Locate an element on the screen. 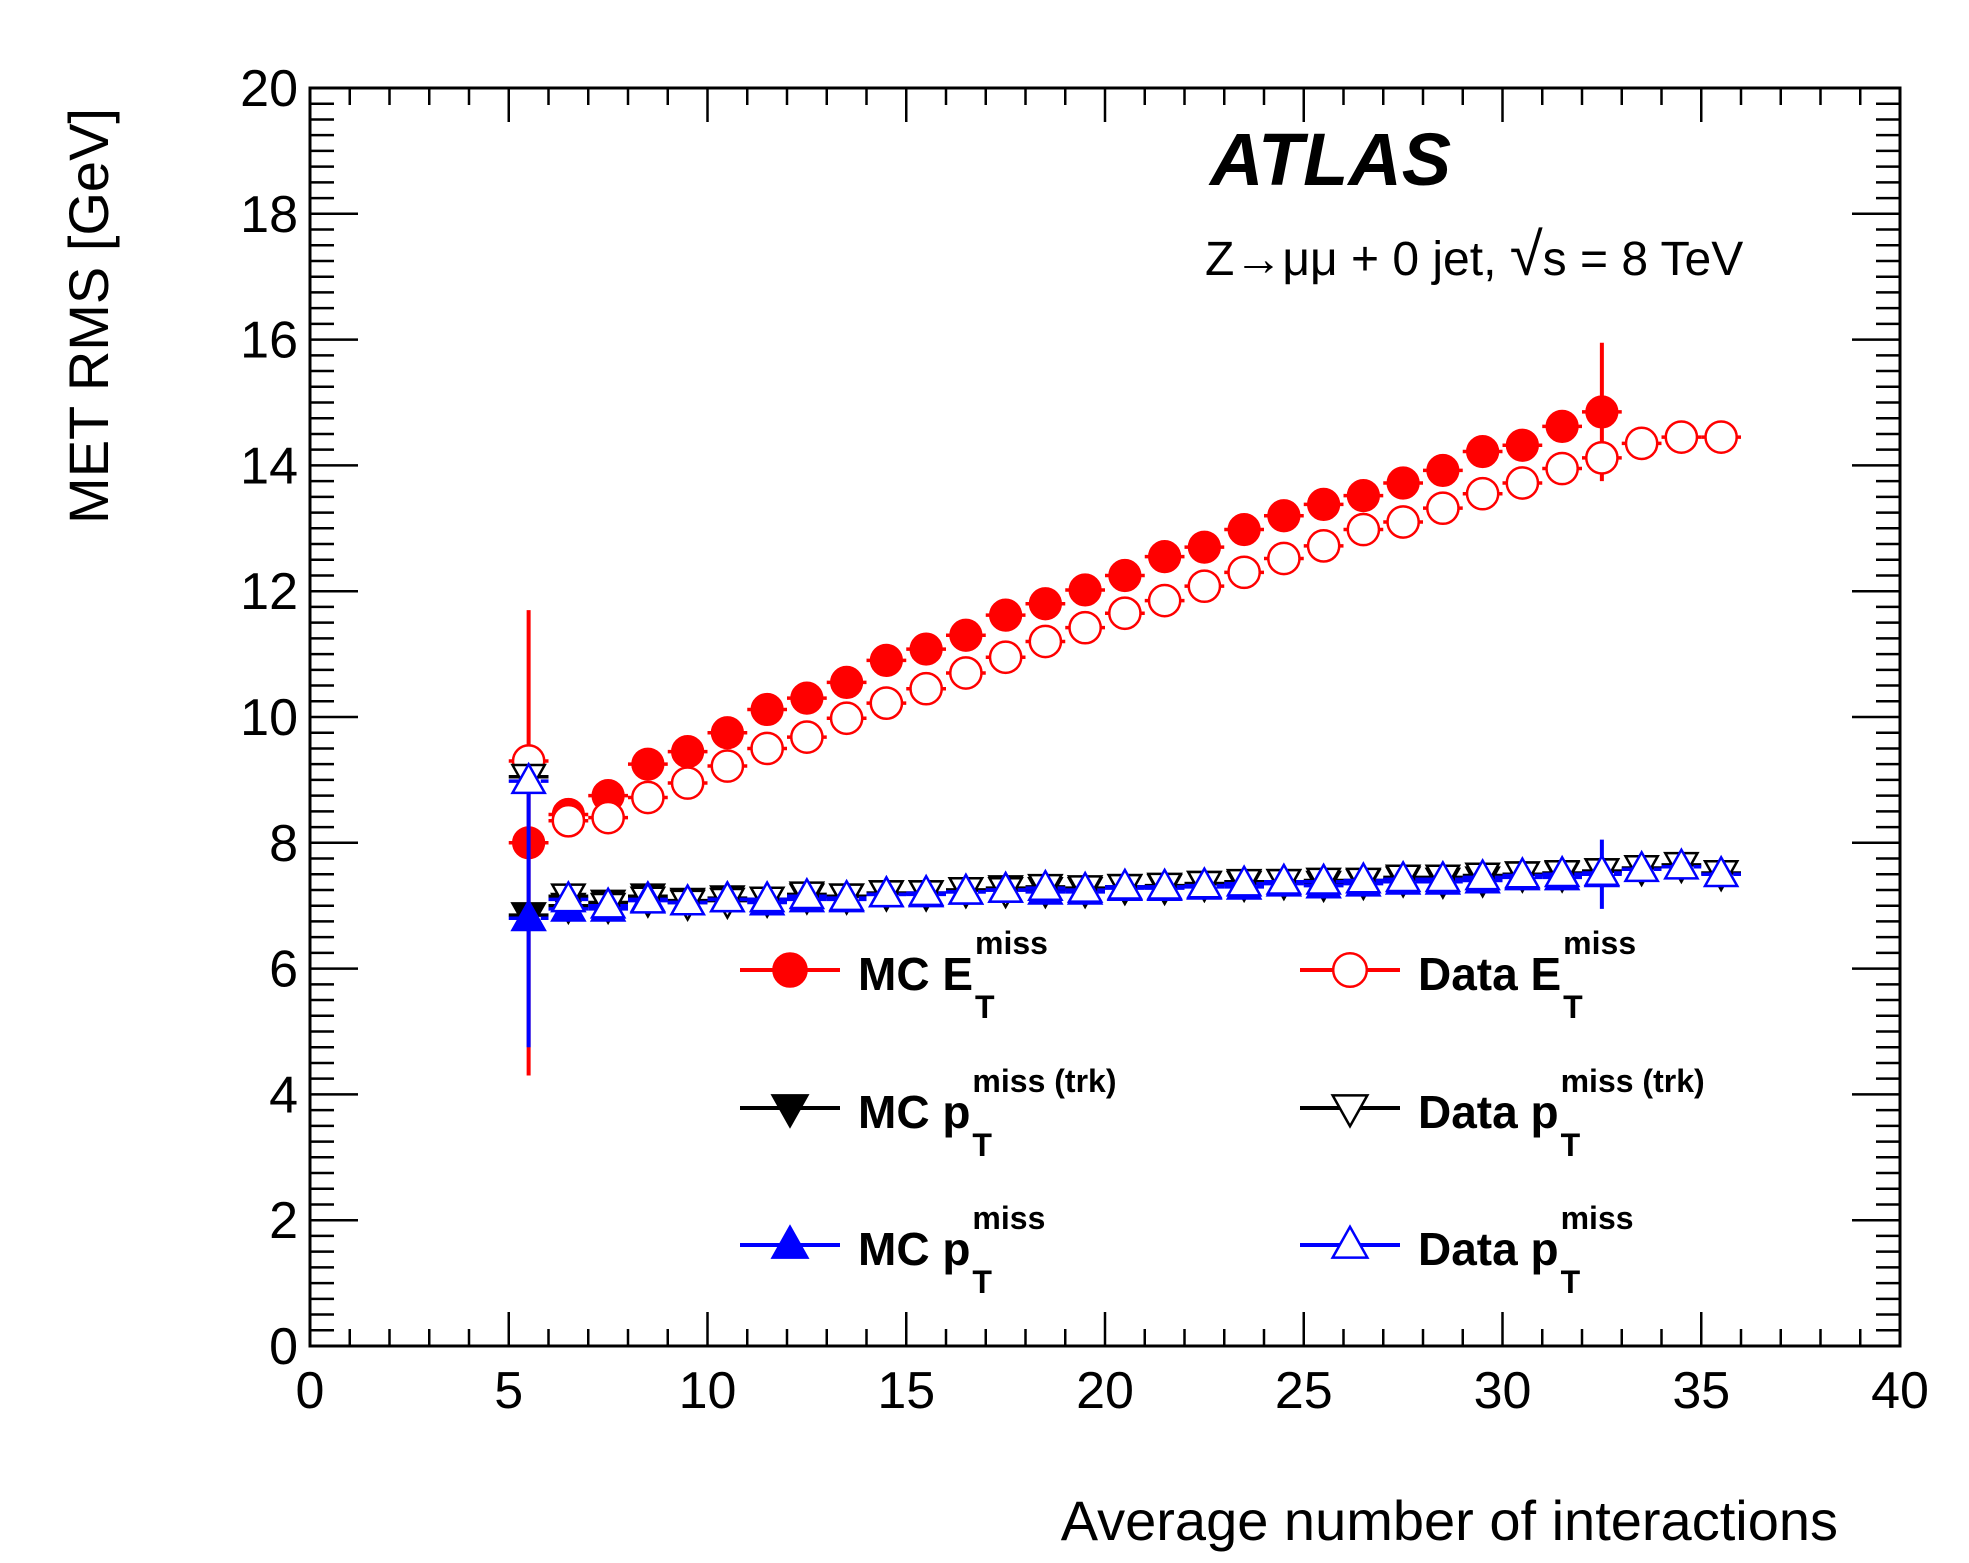  legend-label: MC E is located at coordinates (915, 974).